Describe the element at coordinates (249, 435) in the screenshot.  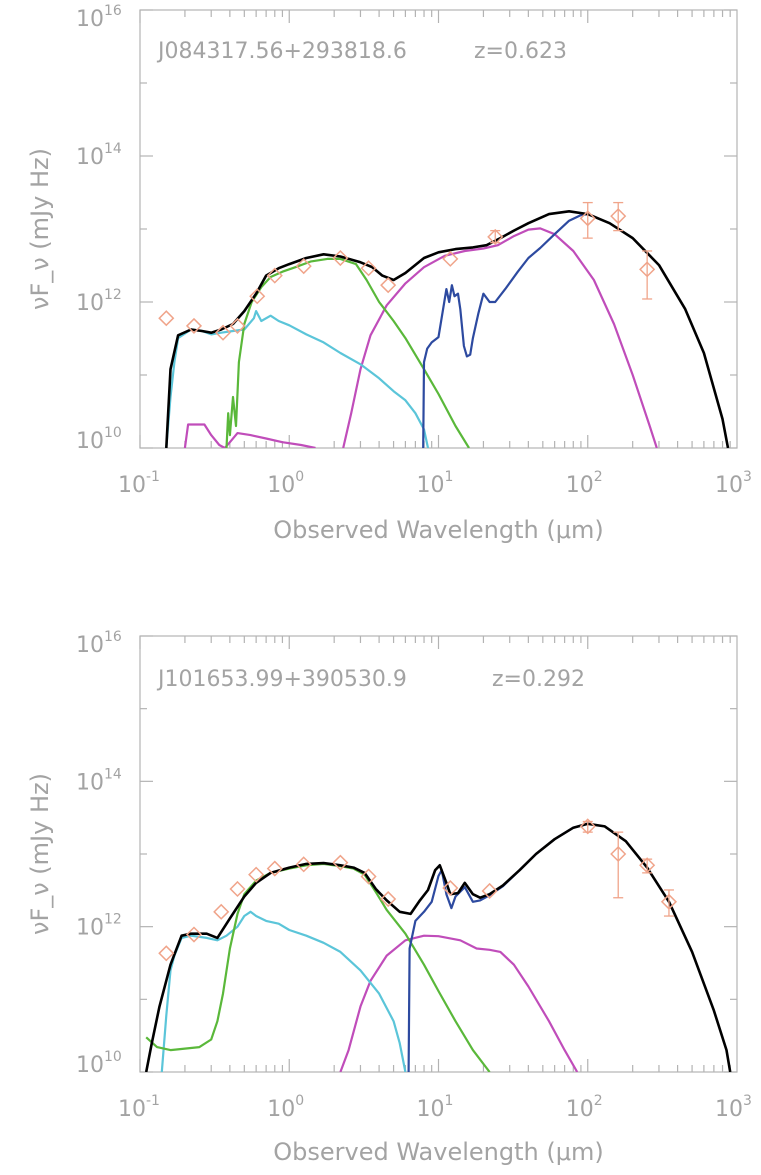
I see `component-curve-magenta` at that location.